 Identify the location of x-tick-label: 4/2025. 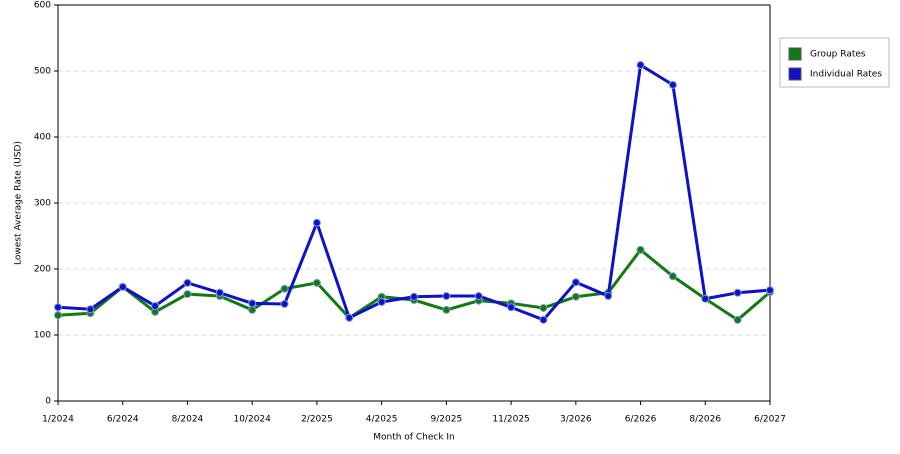
(382, 420).